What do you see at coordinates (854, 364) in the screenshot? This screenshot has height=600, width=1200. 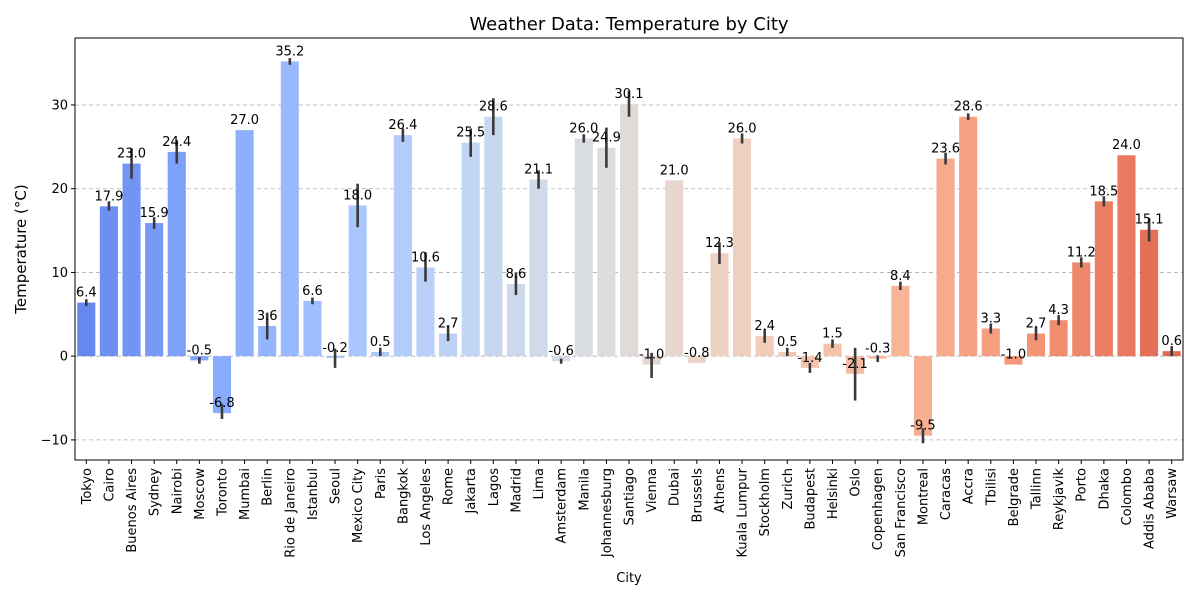 I see `value-label: -2.1` at bounding box center [854, 364].